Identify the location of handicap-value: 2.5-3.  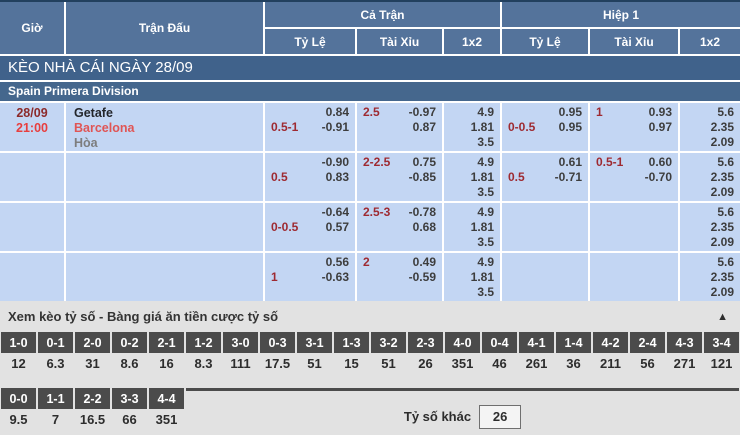
(377, 212).